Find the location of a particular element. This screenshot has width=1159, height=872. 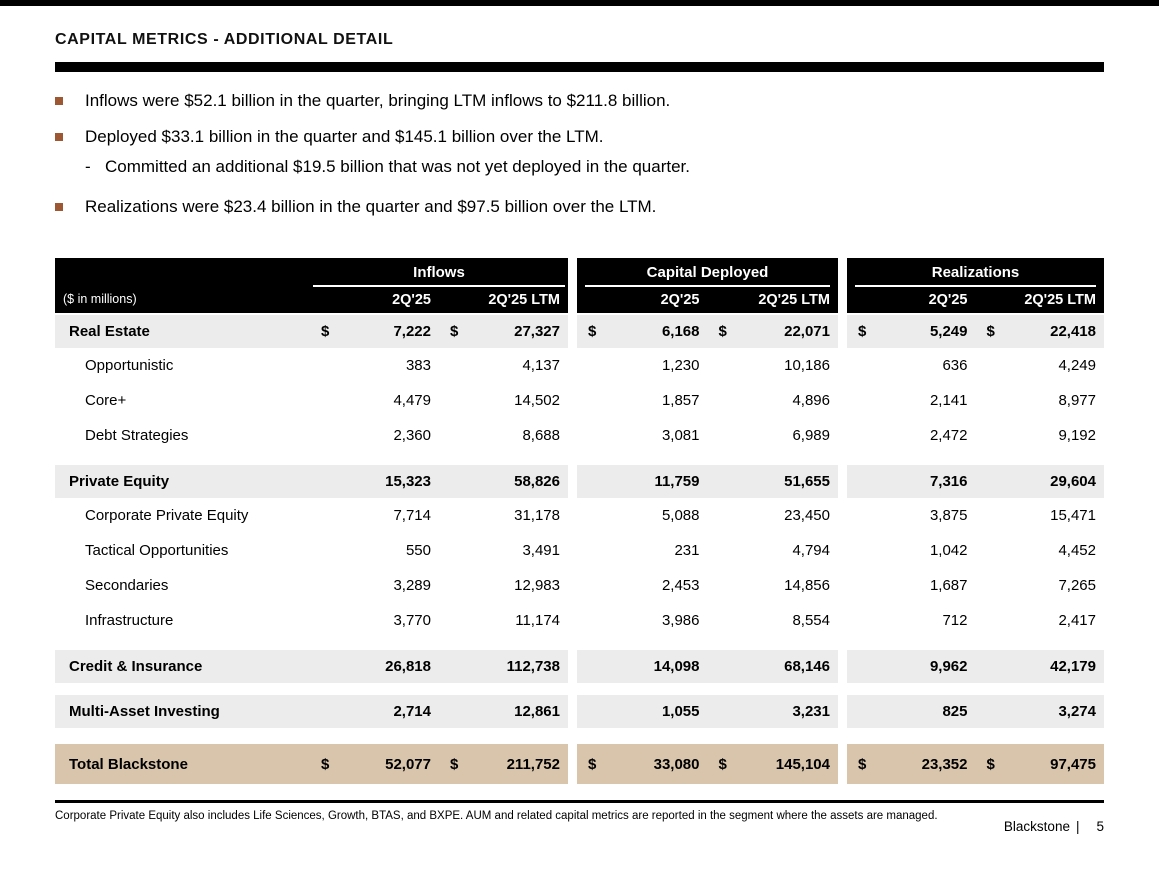

table-cell: 4,896 is located at coordinates (773, 400).